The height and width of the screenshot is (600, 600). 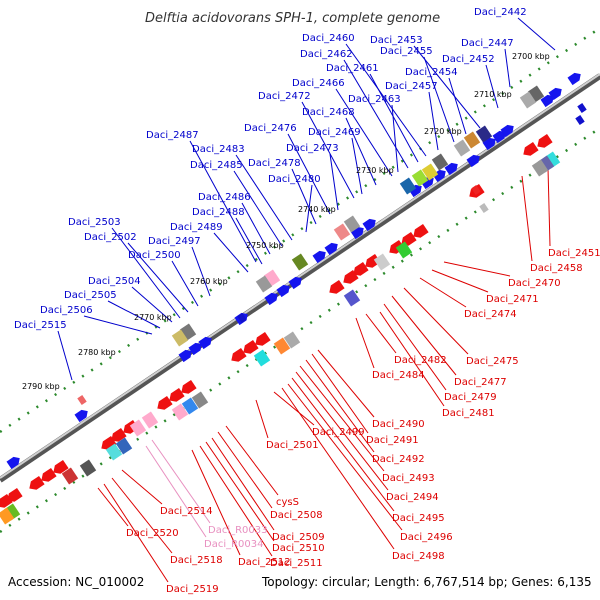 I want to click on reverse-gene-label: Daci_2499, so click(x=338, y=432).